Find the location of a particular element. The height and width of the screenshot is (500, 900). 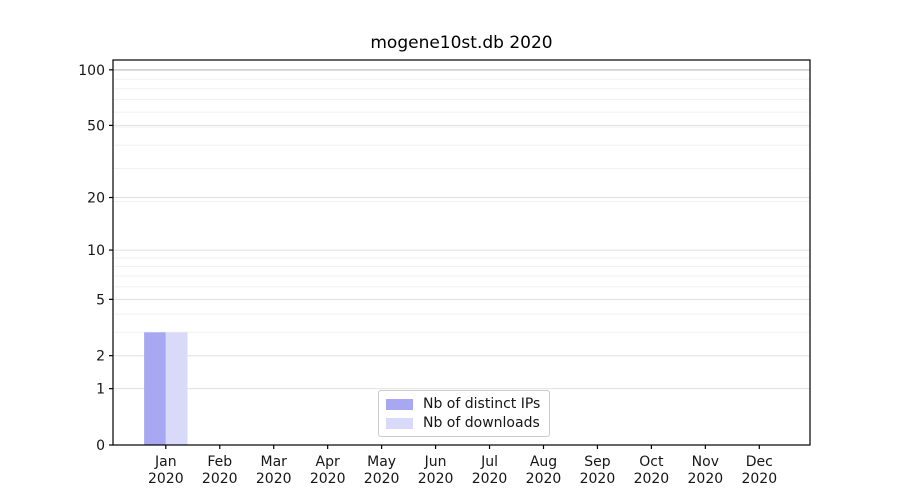

bar-downloads is located at coordinates (176, 388).